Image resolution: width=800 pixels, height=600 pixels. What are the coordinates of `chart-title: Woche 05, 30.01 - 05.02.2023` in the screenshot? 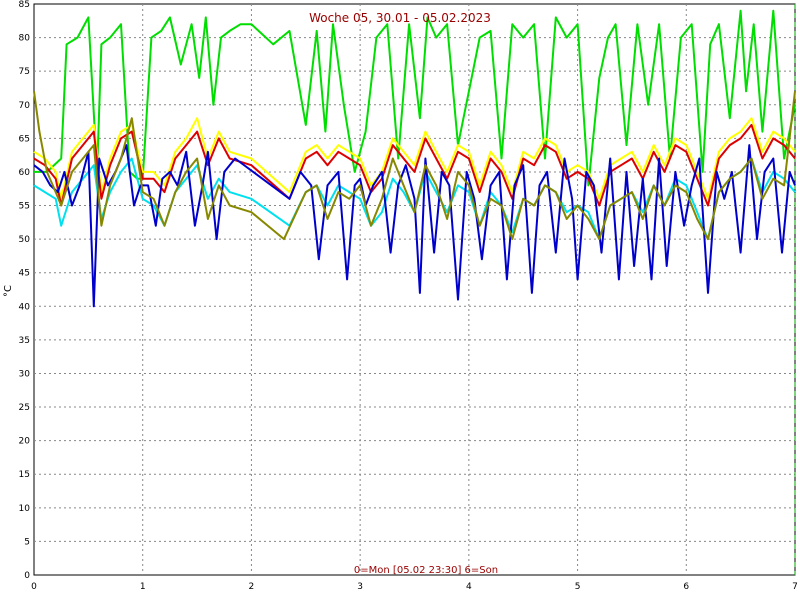 It's located at (400, 18).